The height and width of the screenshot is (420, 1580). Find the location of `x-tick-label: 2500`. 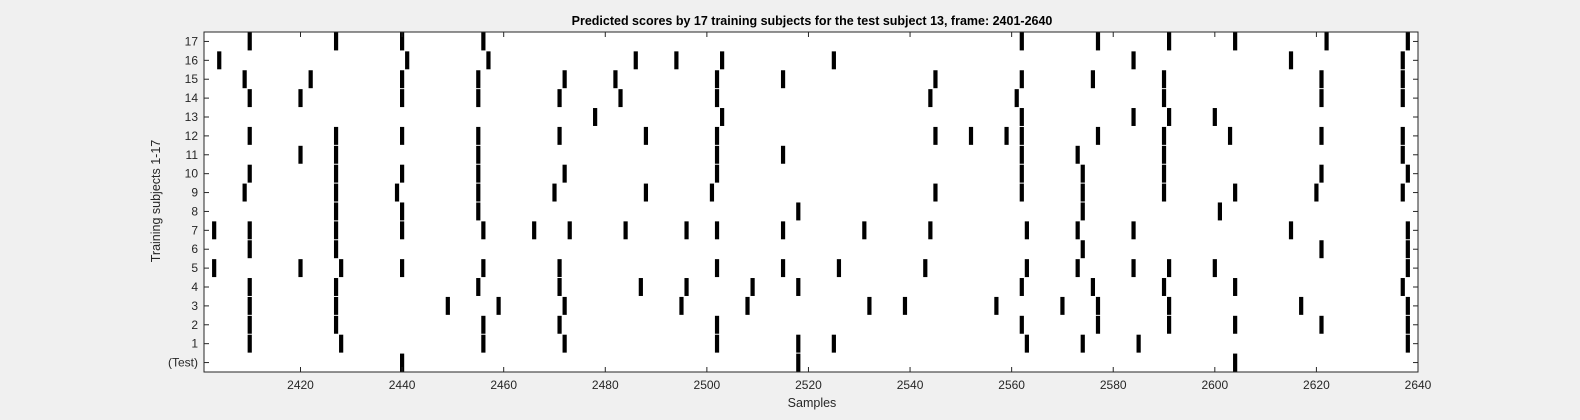

x-tick-label: 2500 is located at coordinates (707, 385).